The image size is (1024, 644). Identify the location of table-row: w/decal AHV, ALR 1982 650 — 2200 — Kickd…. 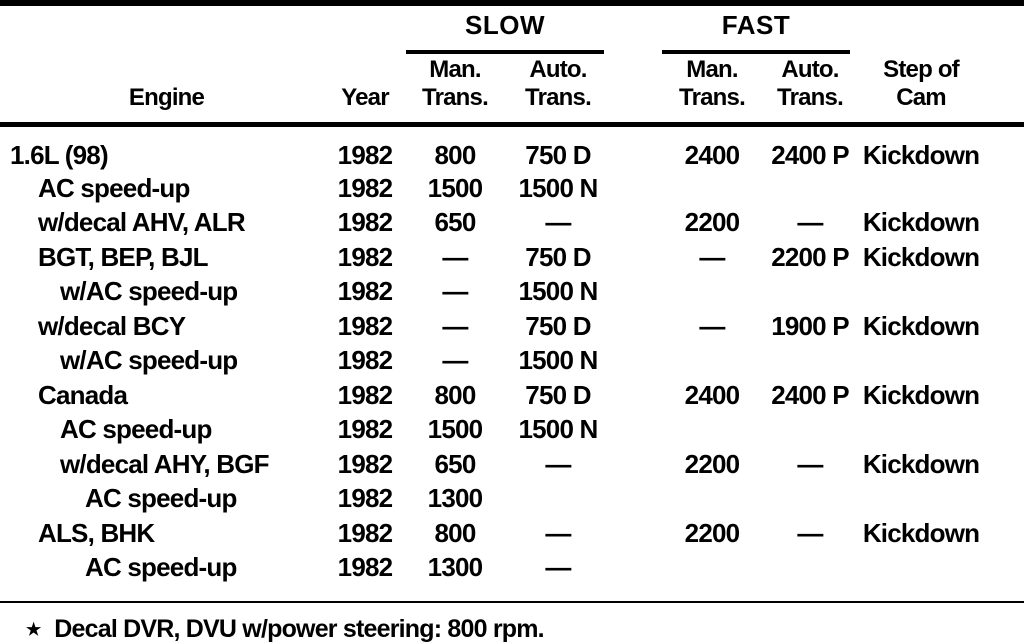
(512, 223).